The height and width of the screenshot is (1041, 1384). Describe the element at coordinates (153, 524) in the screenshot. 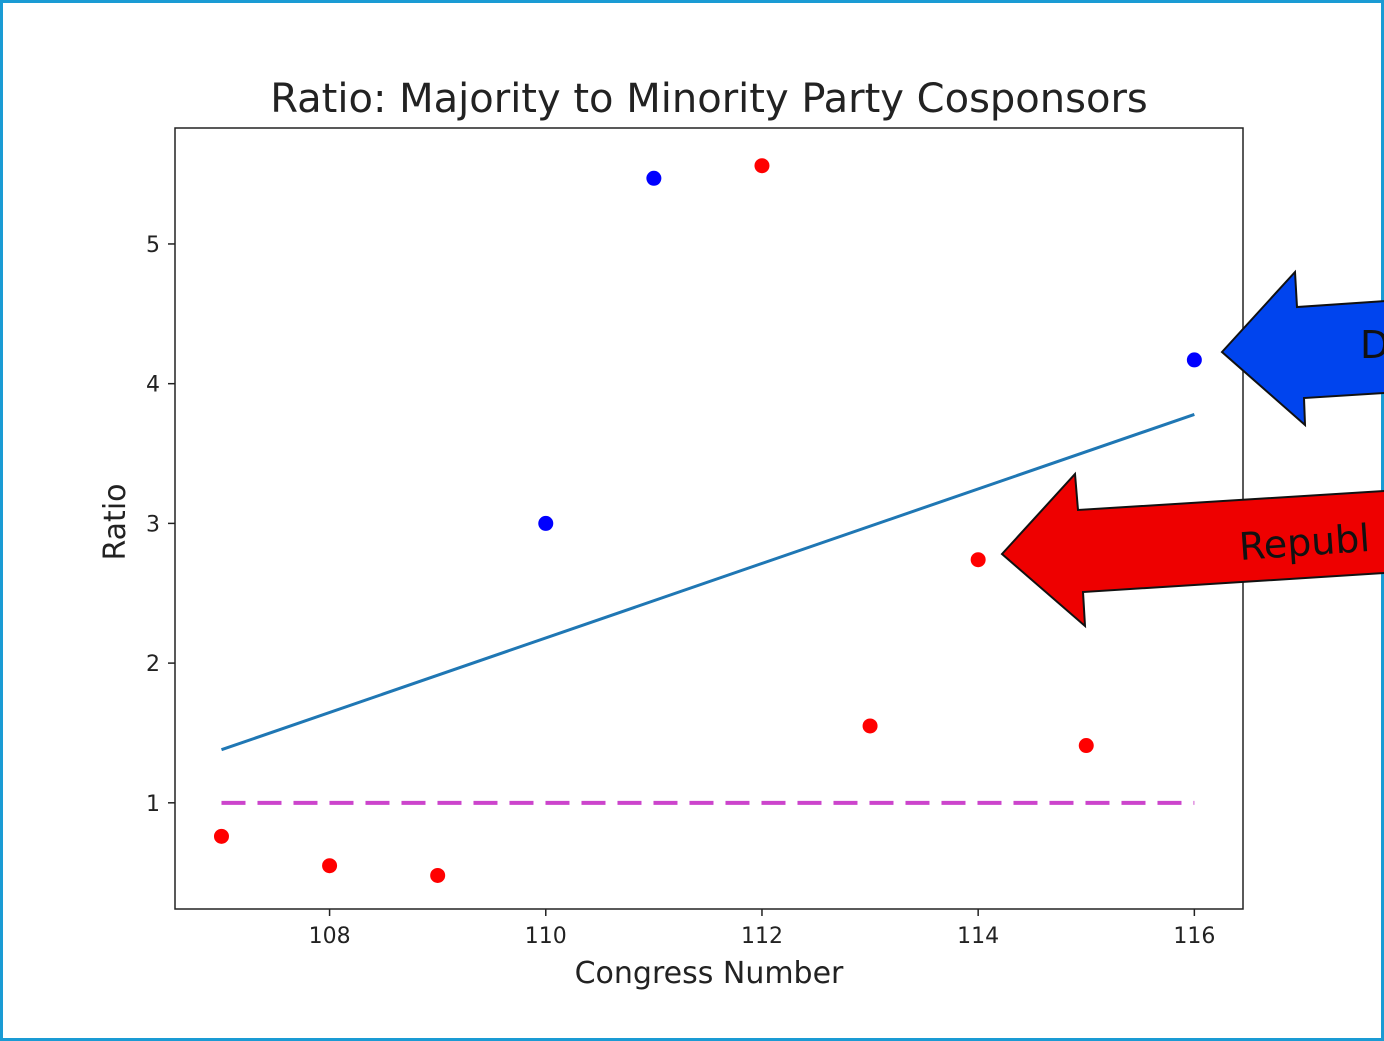

I see `y-tick-label-3: 3` at that location.